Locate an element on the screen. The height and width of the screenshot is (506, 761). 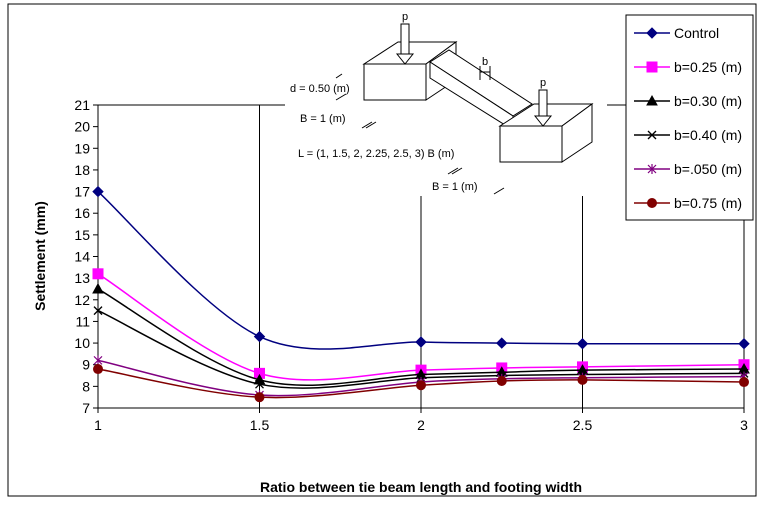
right-footing-side is located at coordinates (577, 133).